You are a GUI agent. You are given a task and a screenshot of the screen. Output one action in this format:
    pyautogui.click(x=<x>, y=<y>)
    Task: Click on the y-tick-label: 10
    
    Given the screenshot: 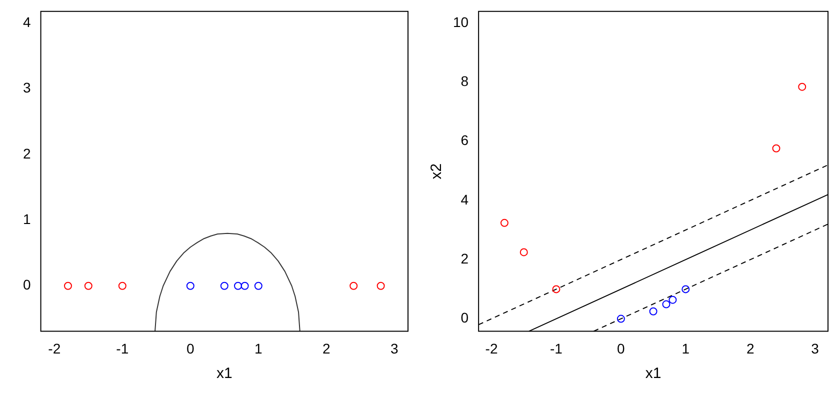 What is the action you would take?
    pyautogui.click(x=460, y=22)
    